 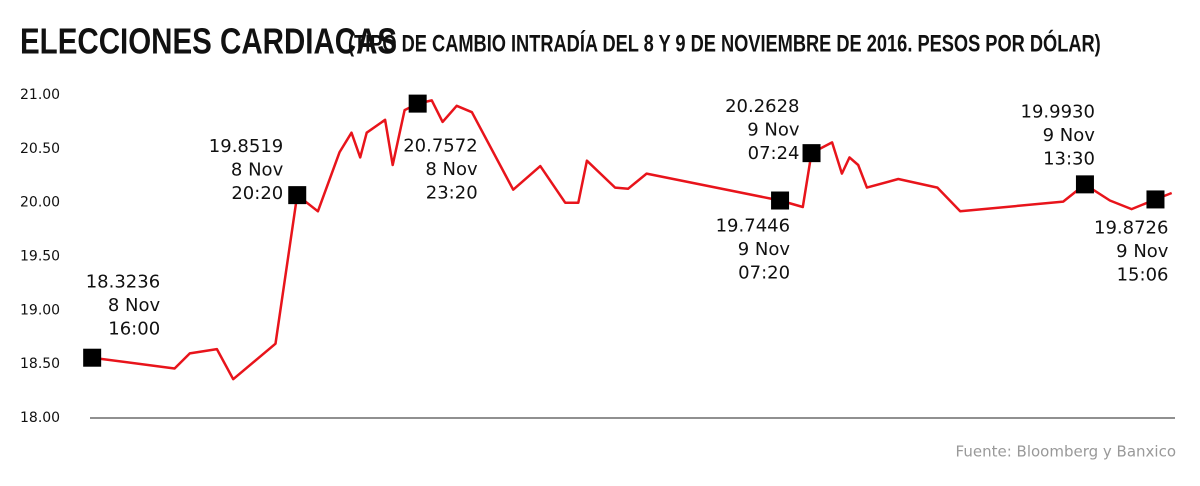 What do you see at coordinates (1066, 452) in the screenshot?
I see `source: Fuente: Bloomberg y Banxico` at bounding box center [1066, 452].